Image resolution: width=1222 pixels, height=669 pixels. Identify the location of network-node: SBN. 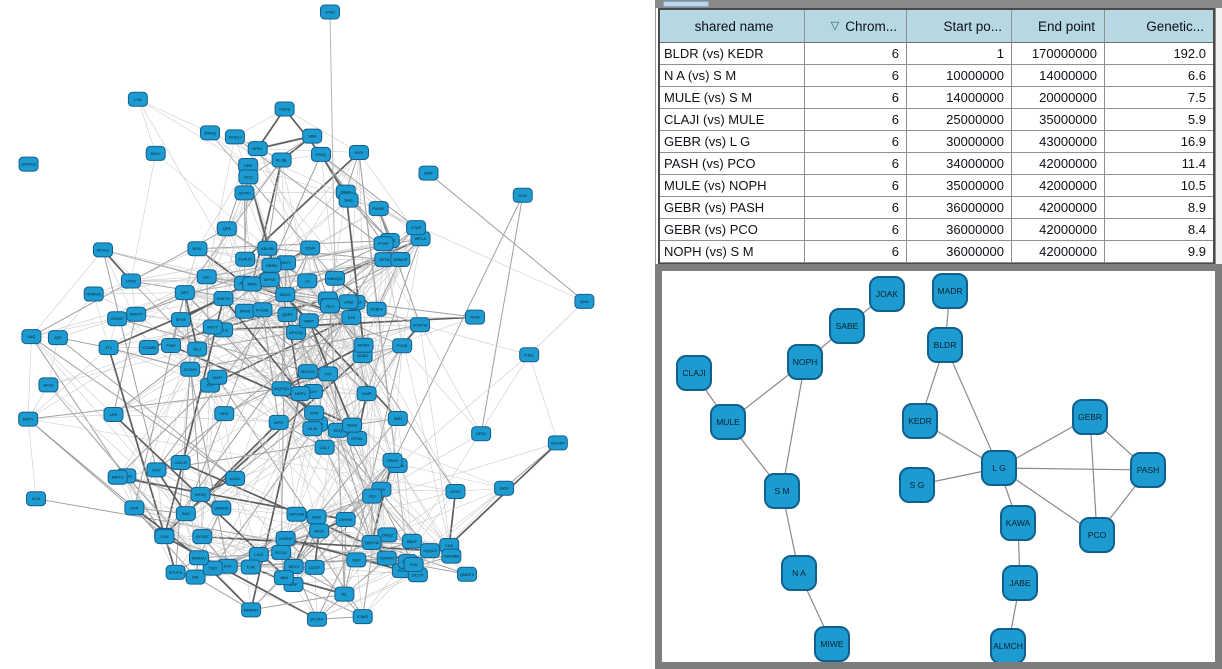
(397, 419).